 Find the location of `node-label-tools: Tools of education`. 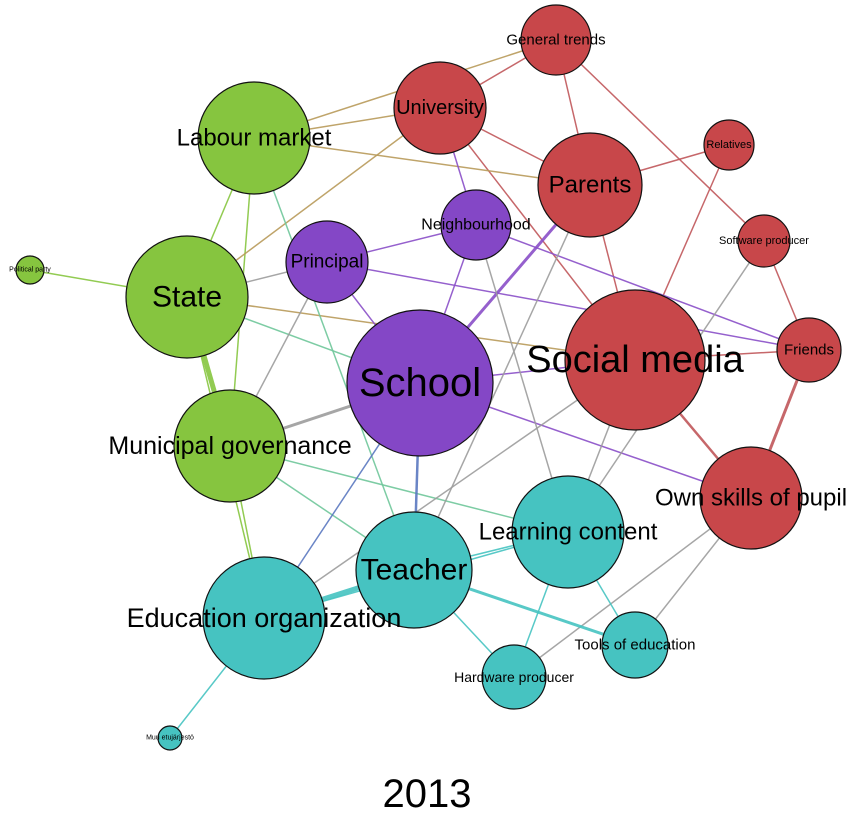

node-label-tools: Tools of education is located at coordinates (635, 645).